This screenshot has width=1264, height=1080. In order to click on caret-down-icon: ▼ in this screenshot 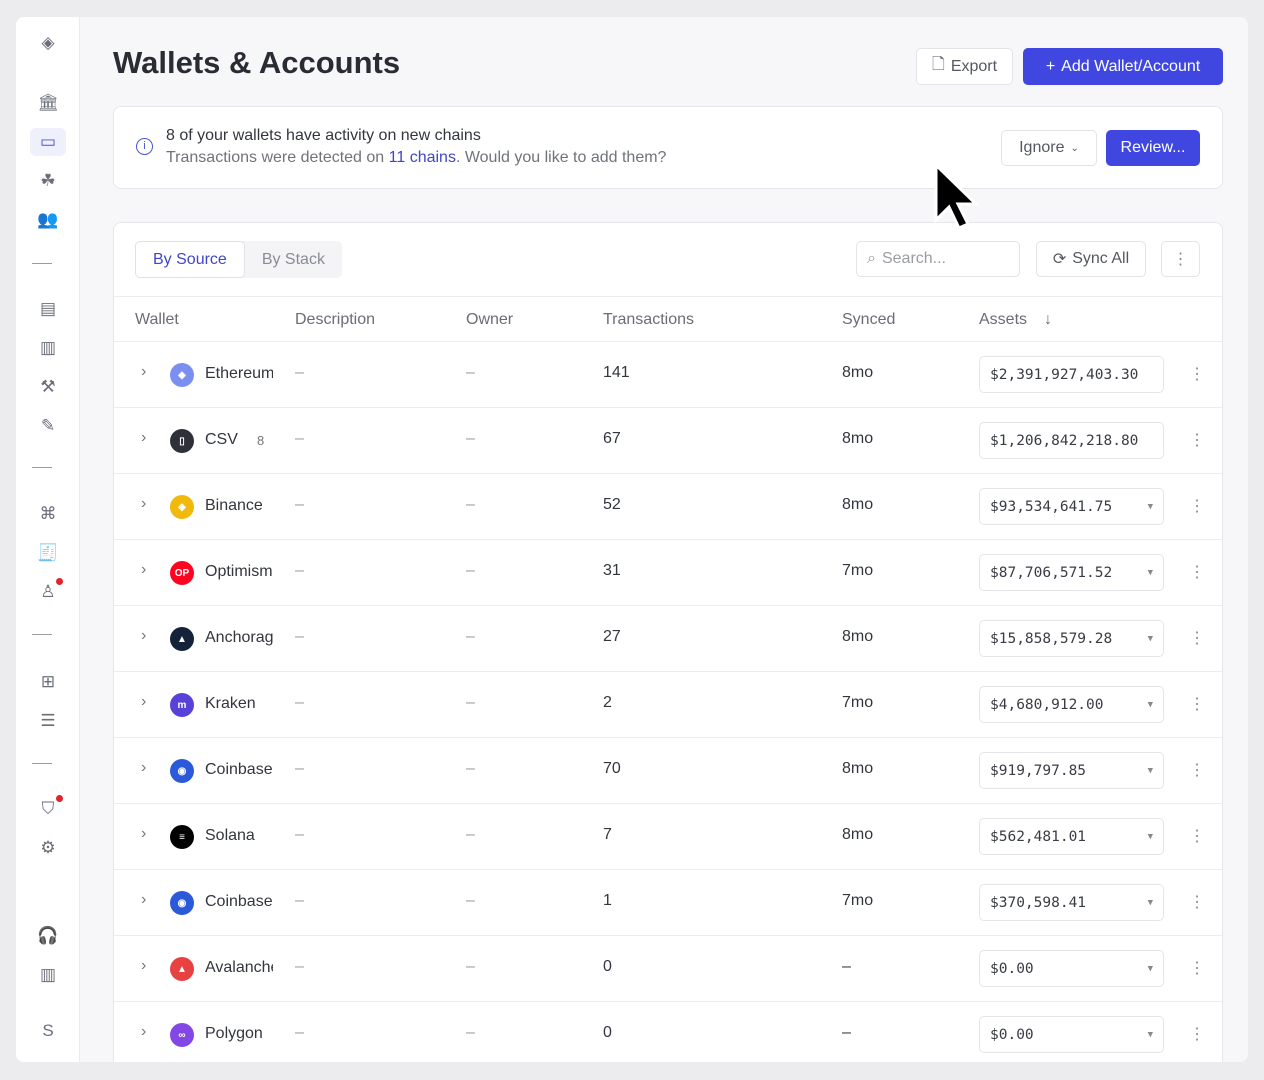, I will do `click(1150, 572)`.